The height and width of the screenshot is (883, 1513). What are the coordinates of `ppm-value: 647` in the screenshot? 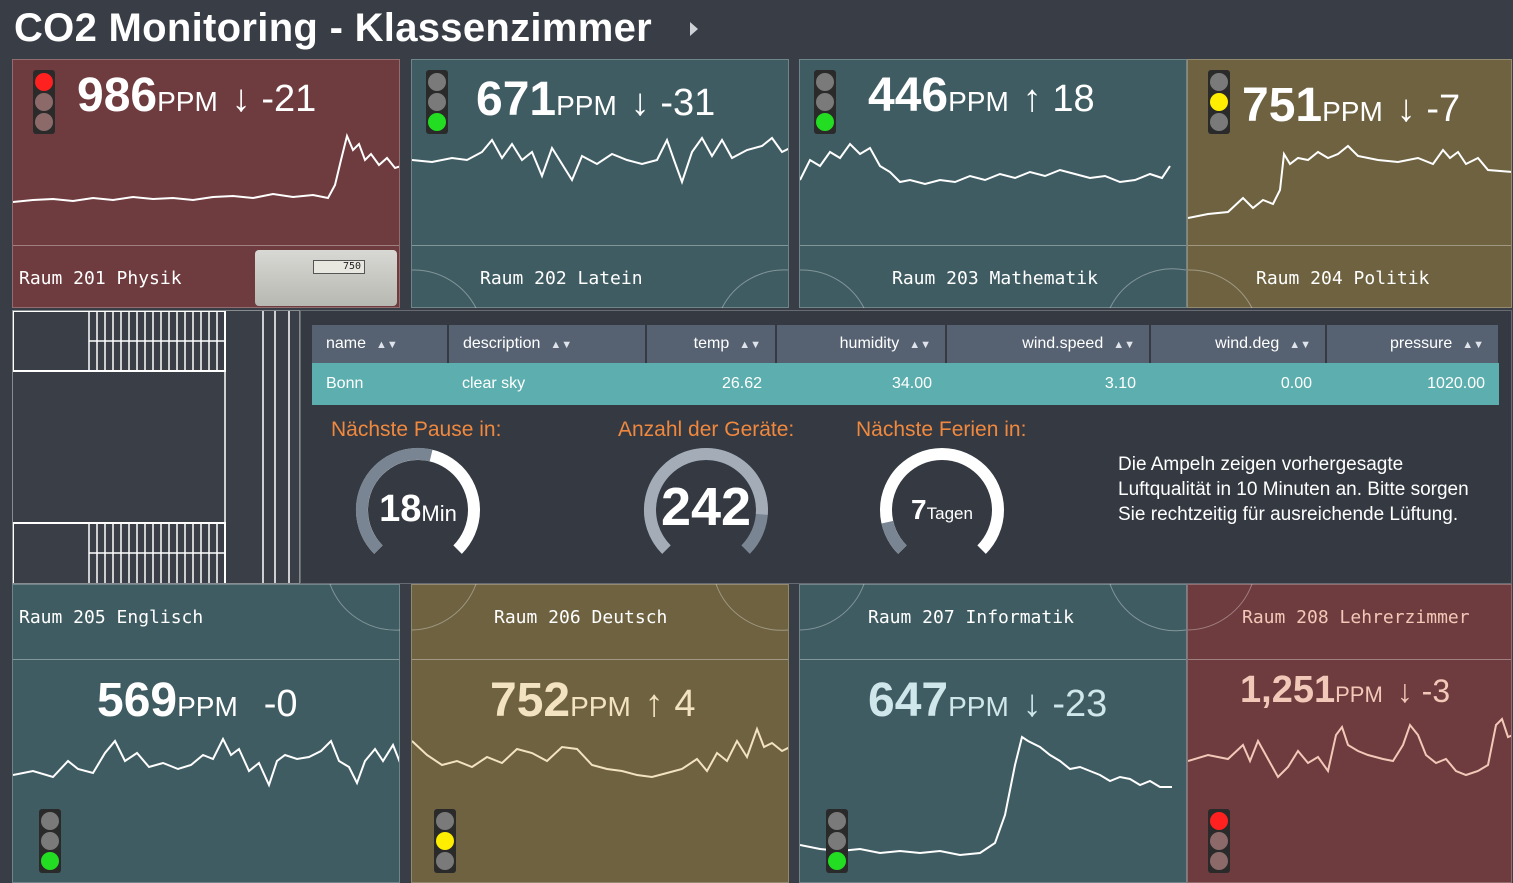 It's located at (908, 700).